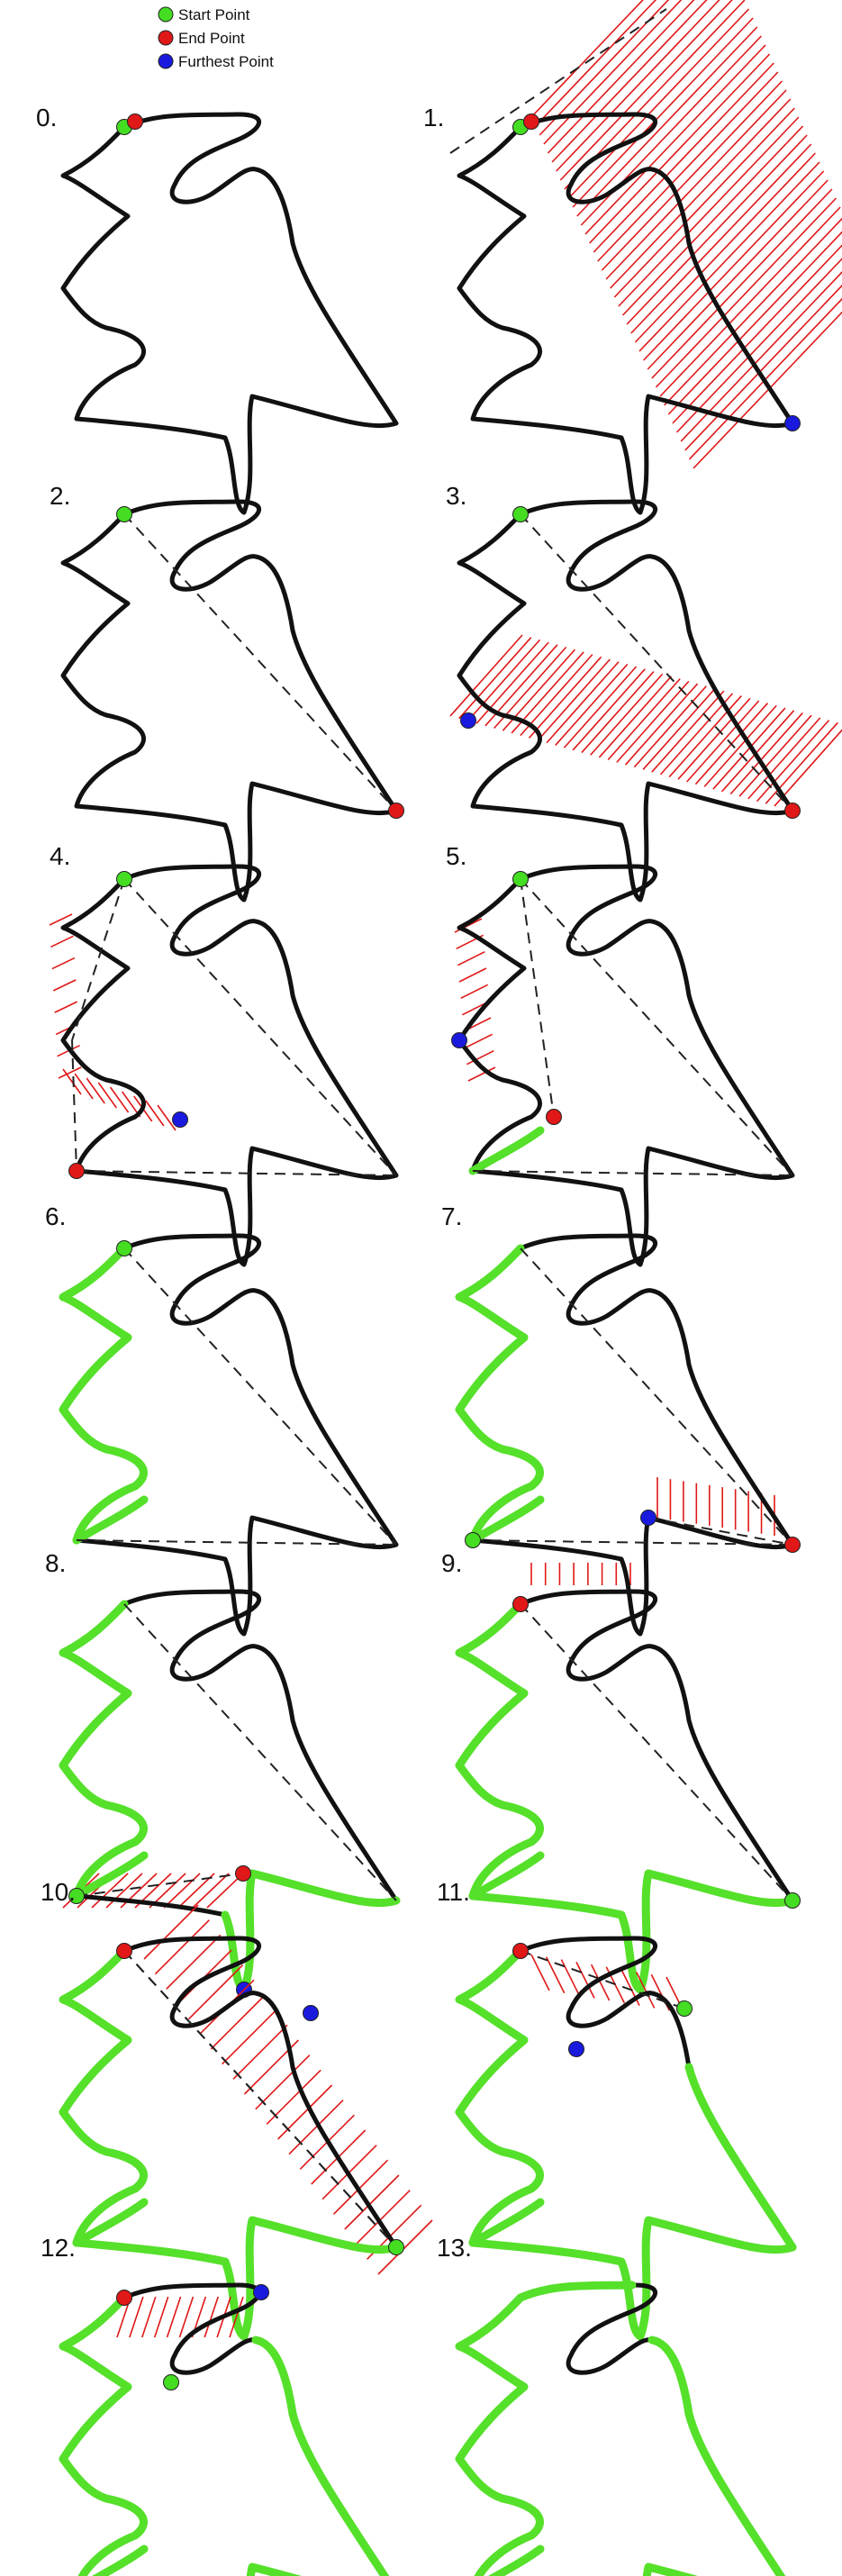 This screenshot has height=2576, width=842. Describe the element at coordinates (451, 1216) in the screenshot. I see `step-label-7: 7.` at that location.